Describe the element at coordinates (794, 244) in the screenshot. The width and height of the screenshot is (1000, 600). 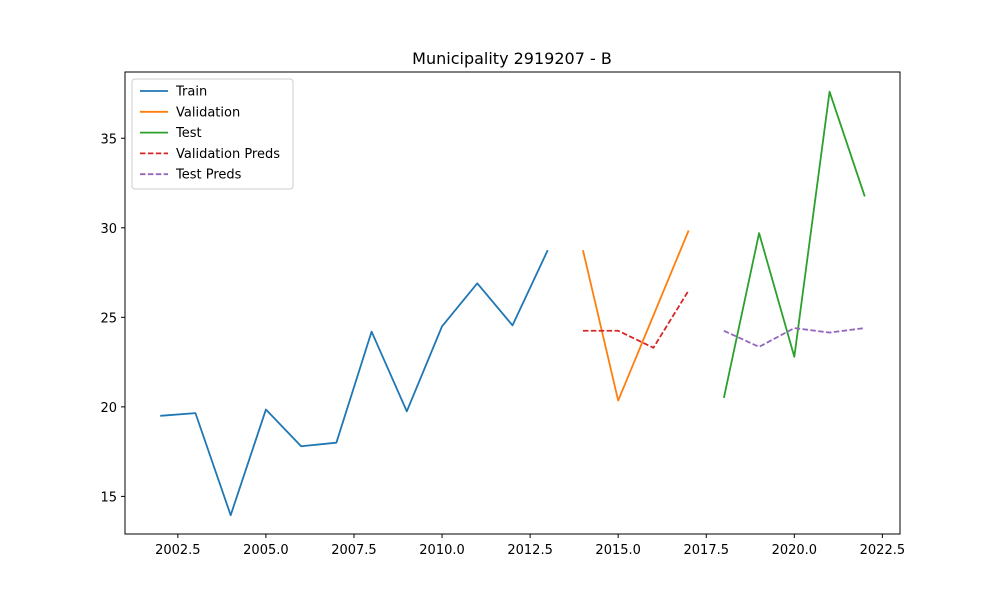
I see `series-line-test` at that location.